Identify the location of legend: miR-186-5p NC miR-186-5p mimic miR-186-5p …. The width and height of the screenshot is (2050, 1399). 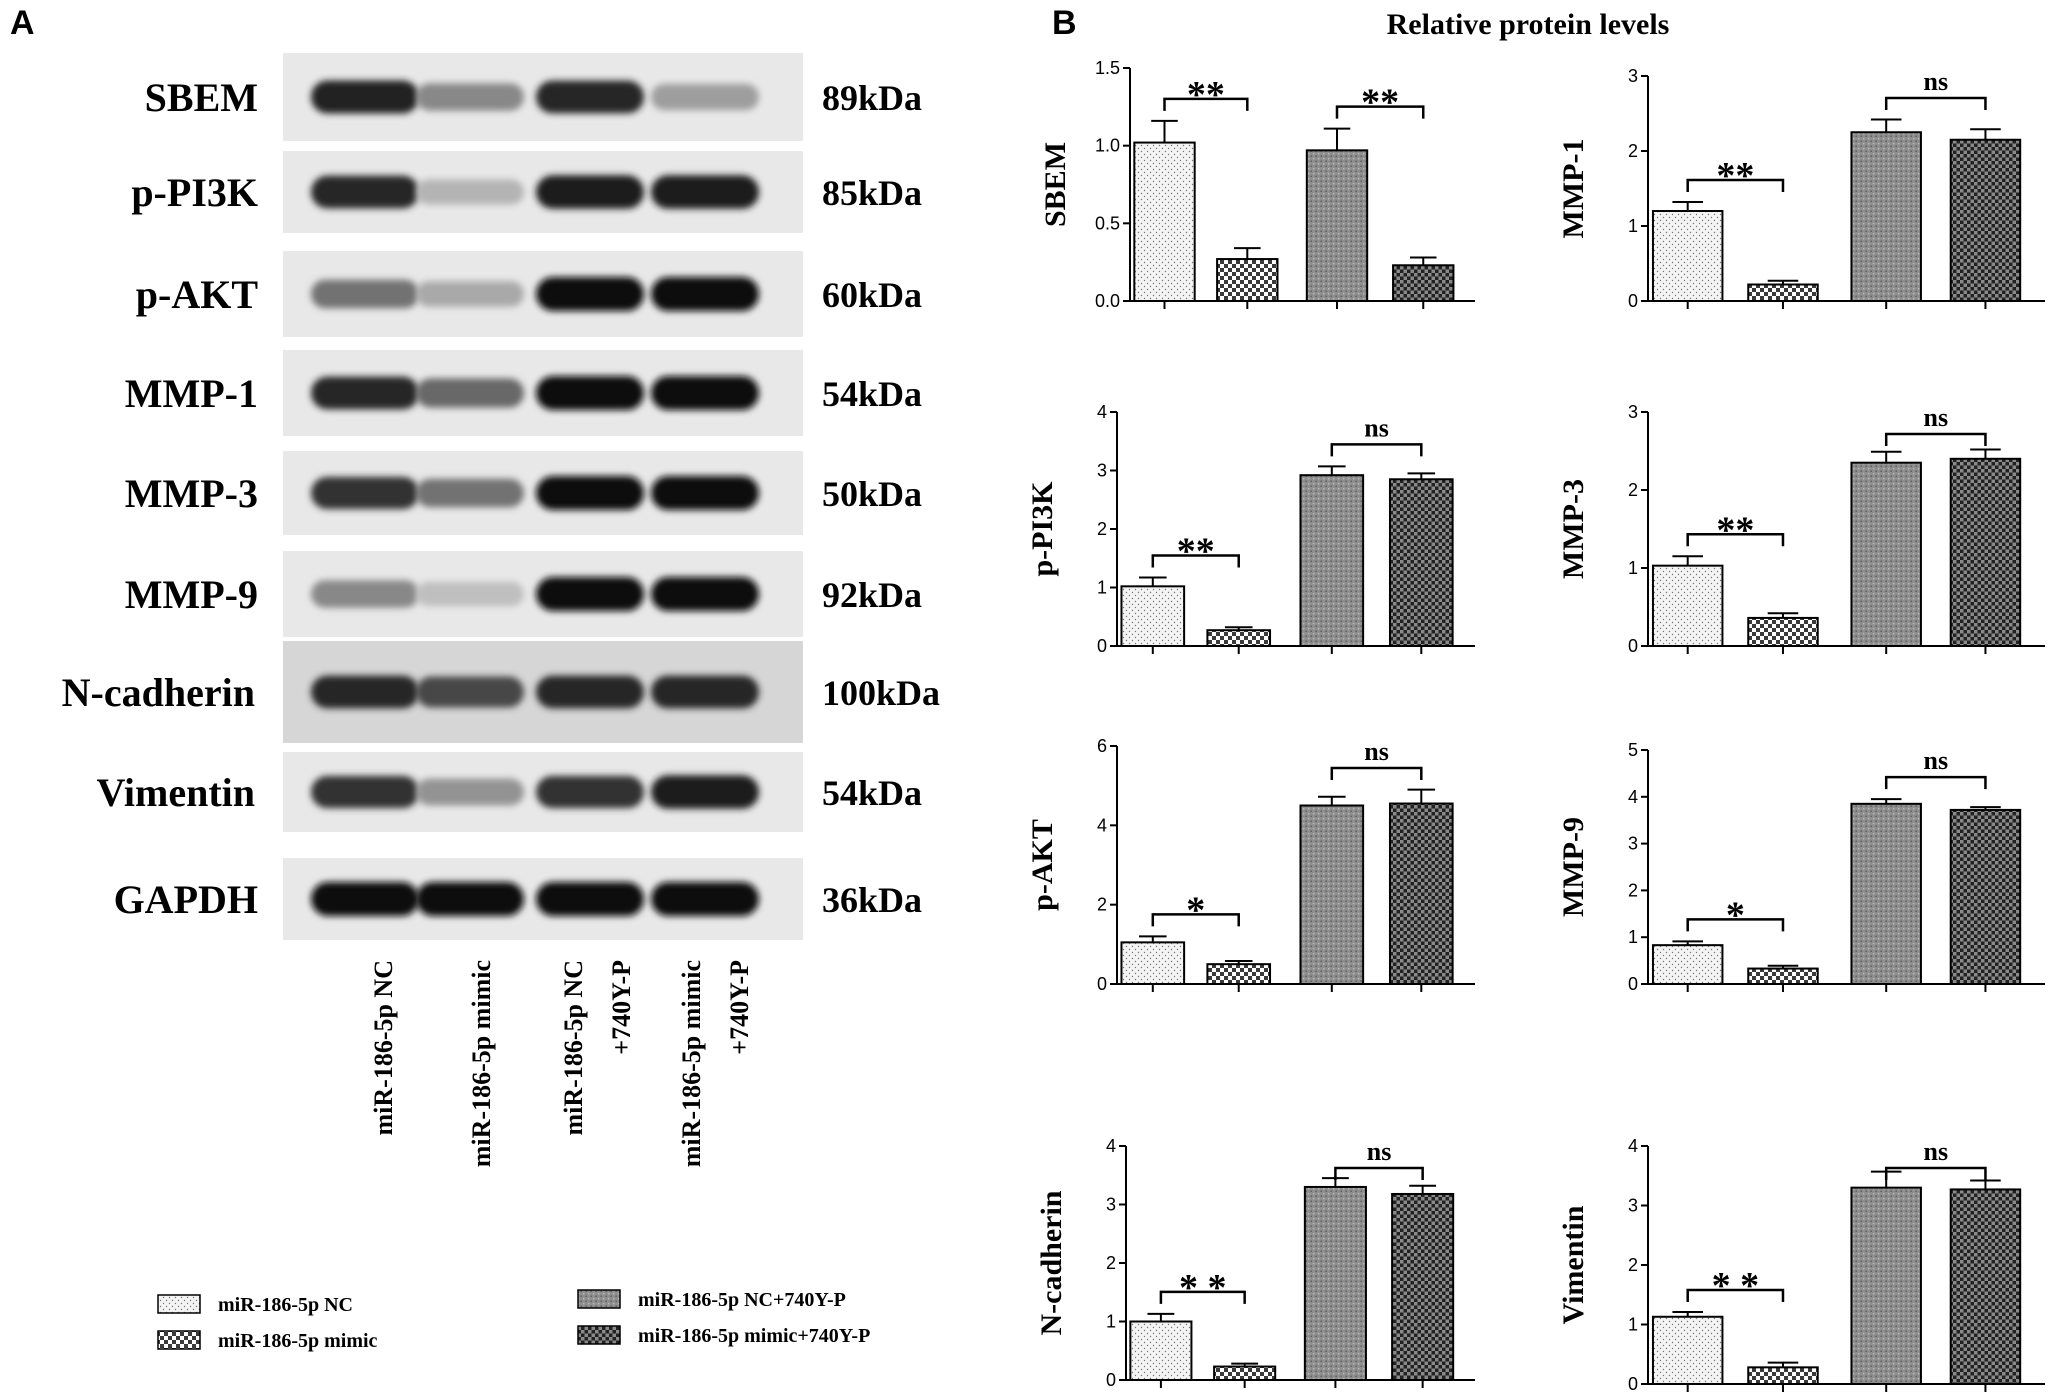
(513, 1320).